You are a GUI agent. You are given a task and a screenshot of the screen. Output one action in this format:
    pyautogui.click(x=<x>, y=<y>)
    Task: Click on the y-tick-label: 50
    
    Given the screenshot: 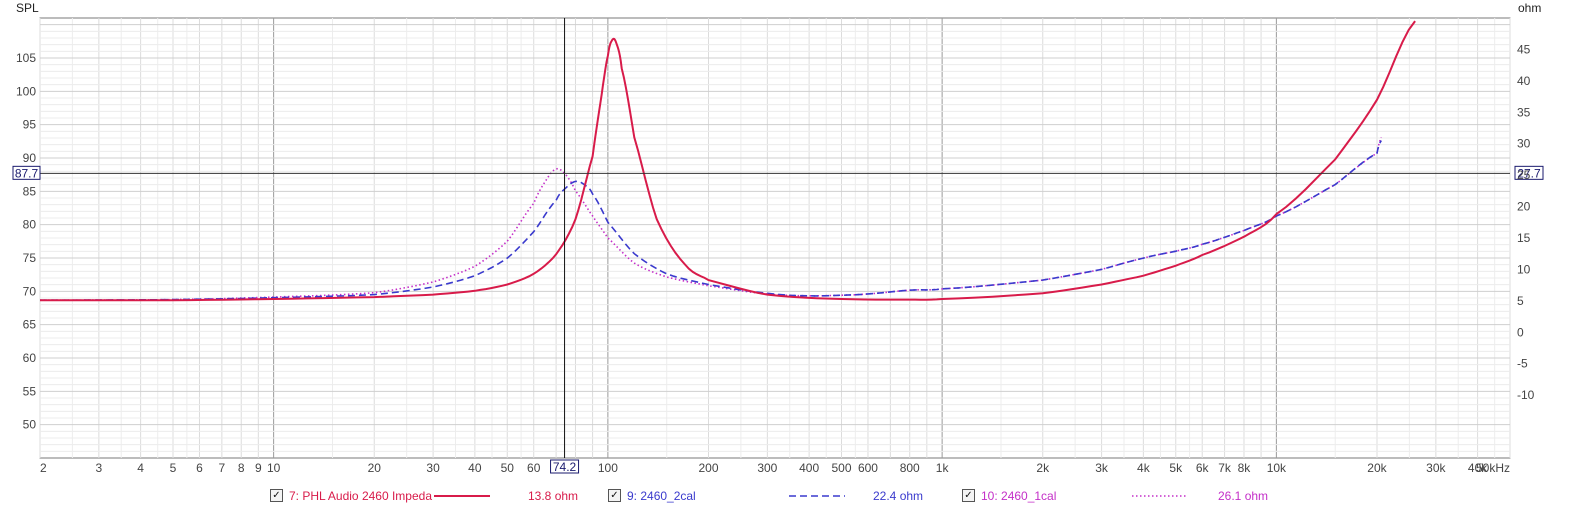 What is the action you would take?
    pyautogui.click(x=30, y=425)
    